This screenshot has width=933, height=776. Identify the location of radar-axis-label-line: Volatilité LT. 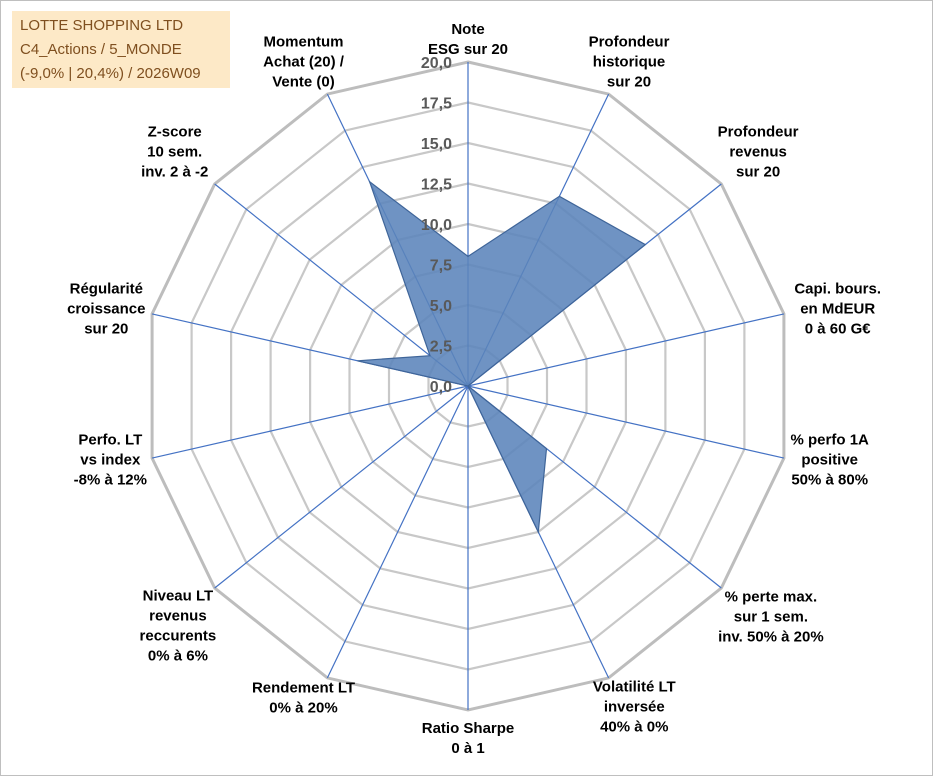
(634, 687).